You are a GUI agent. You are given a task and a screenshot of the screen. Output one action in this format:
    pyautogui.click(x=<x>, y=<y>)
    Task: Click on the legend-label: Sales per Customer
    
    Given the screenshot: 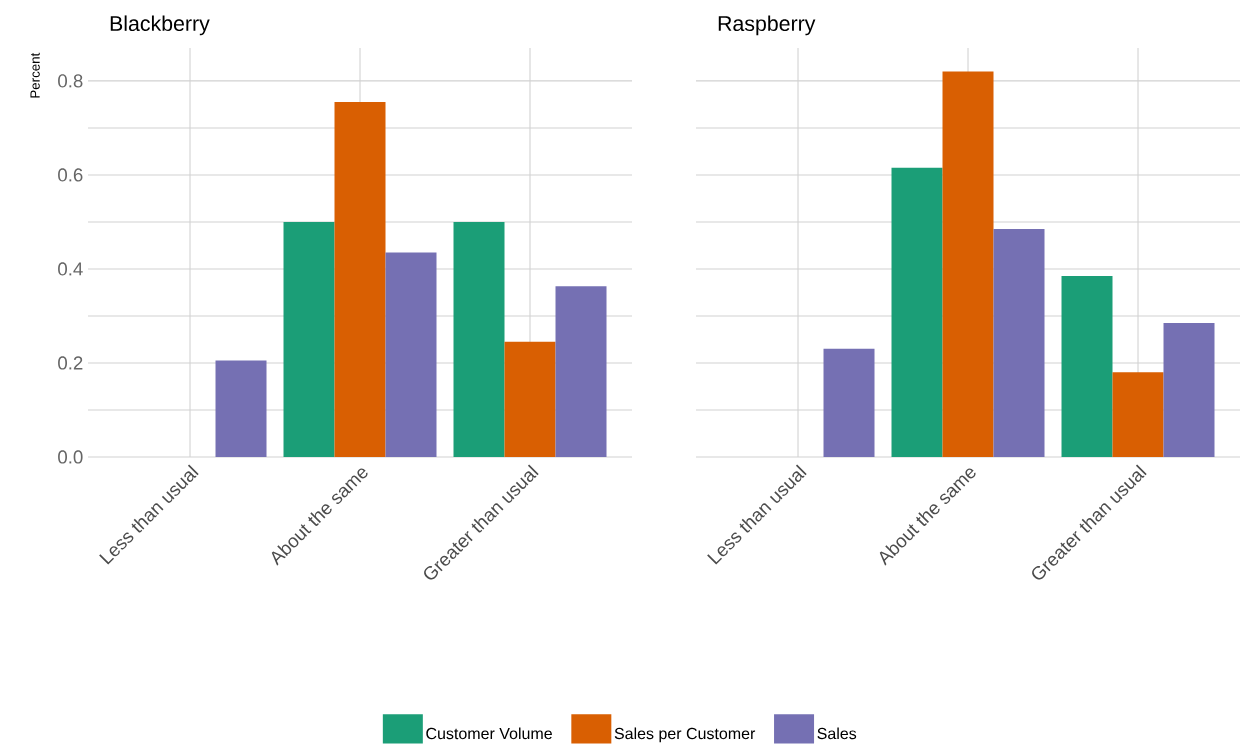 What is the action you would take?
    pyautogui.click(x=685, y=735)
    